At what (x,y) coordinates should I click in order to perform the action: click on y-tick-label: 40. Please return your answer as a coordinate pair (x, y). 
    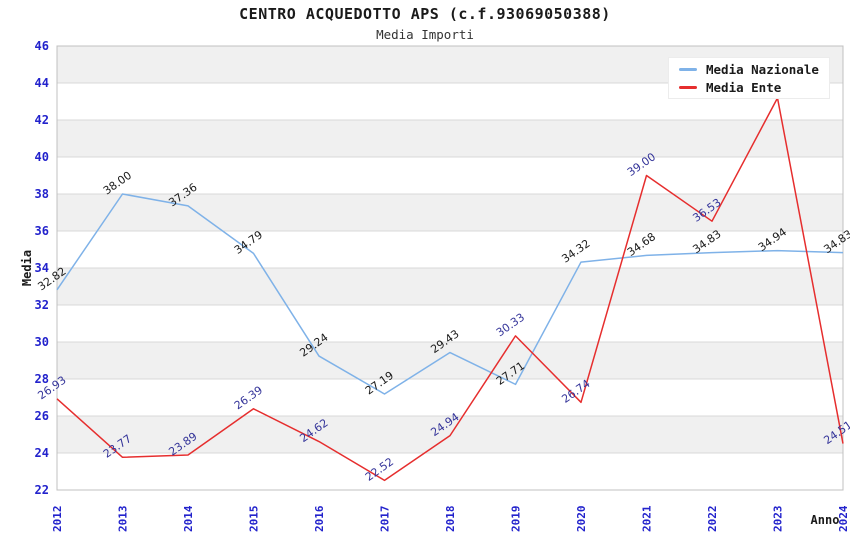
    Looking at the image, I should click on (42, 157).